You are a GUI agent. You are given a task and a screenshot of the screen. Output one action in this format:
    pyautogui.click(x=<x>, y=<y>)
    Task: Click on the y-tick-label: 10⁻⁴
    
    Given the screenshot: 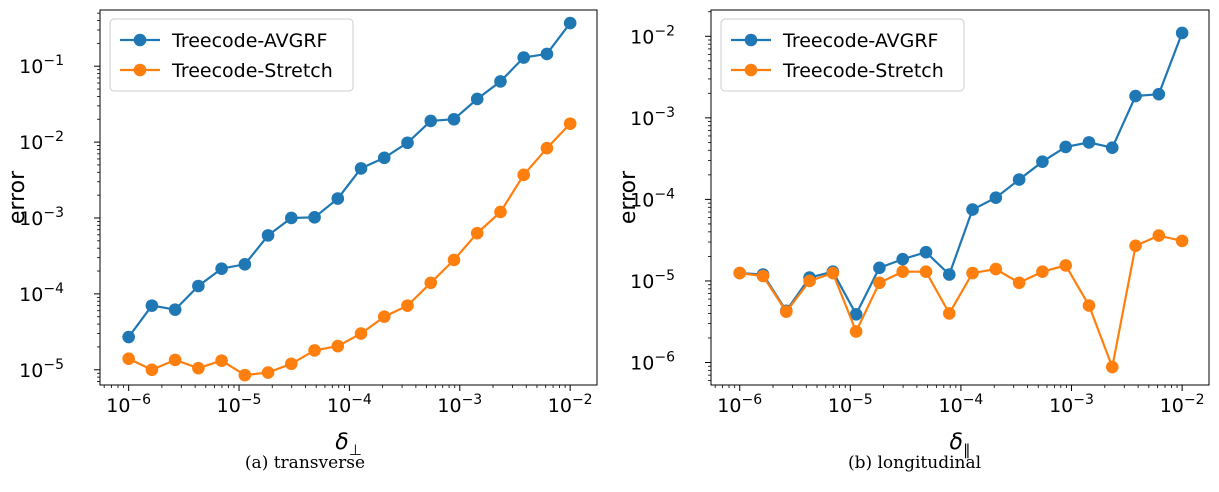 What is the action you would take?
    pyautogui.click(x=41, y=293)
    